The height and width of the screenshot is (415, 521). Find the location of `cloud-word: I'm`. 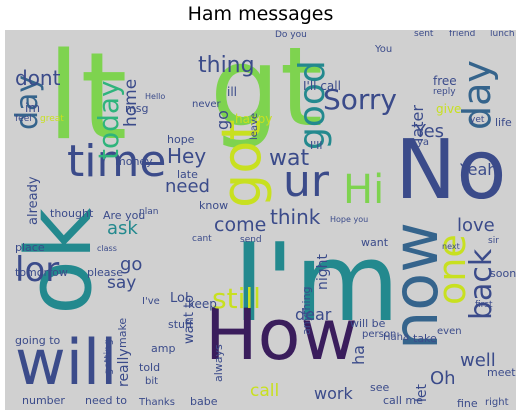

cloud-word: I'm is located at coordinates (316, 283).